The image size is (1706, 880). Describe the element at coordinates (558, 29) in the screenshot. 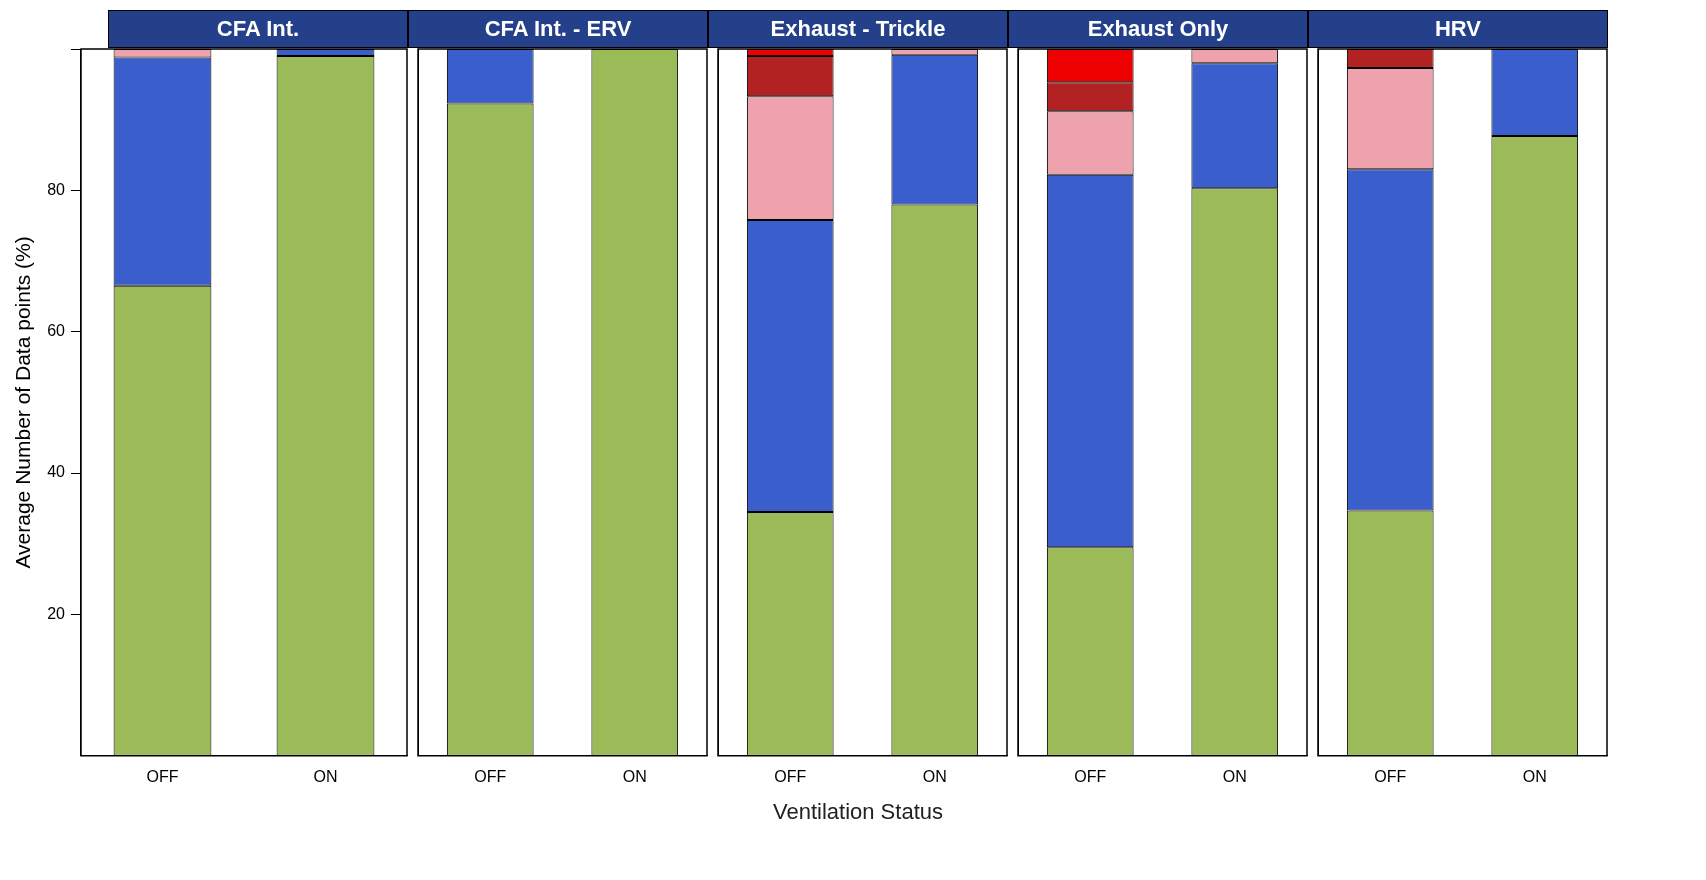

I see `chart-title: CFA Int. - ERV` at that location.